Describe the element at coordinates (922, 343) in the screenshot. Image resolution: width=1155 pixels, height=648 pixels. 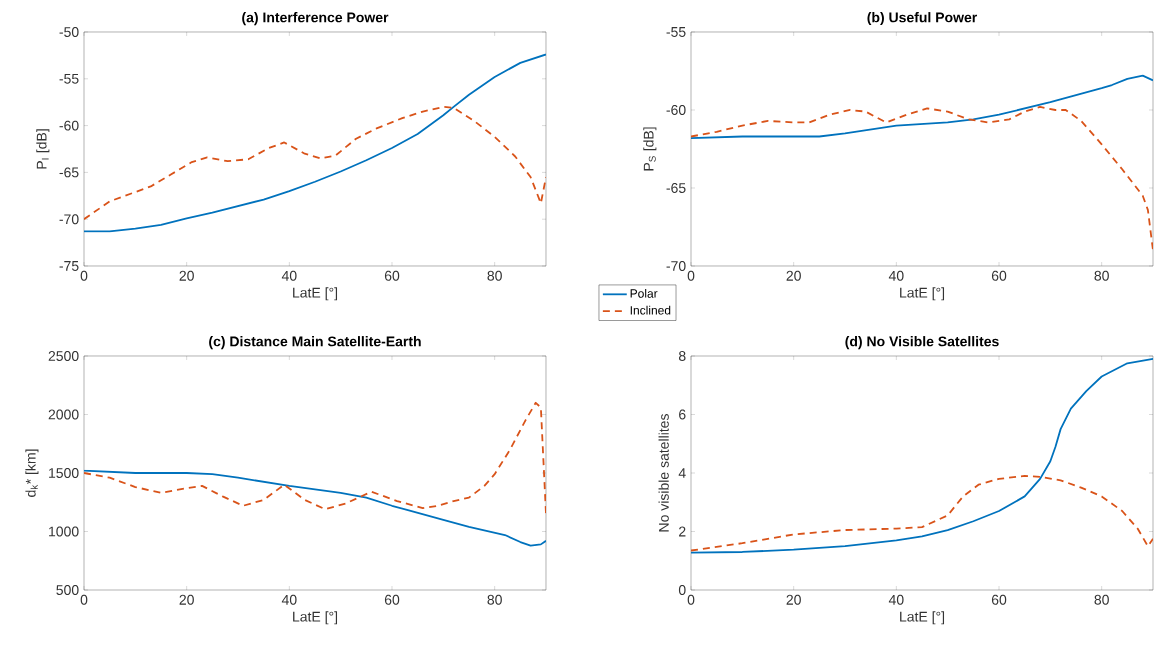
I see `chart-title: (d) No Visible Satellites` at that location.